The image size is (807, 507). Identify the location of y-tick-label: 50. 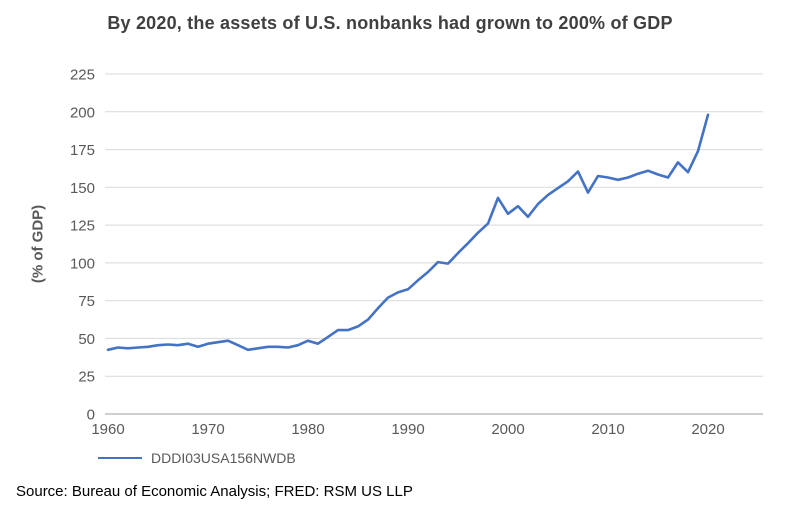
(86, 339).